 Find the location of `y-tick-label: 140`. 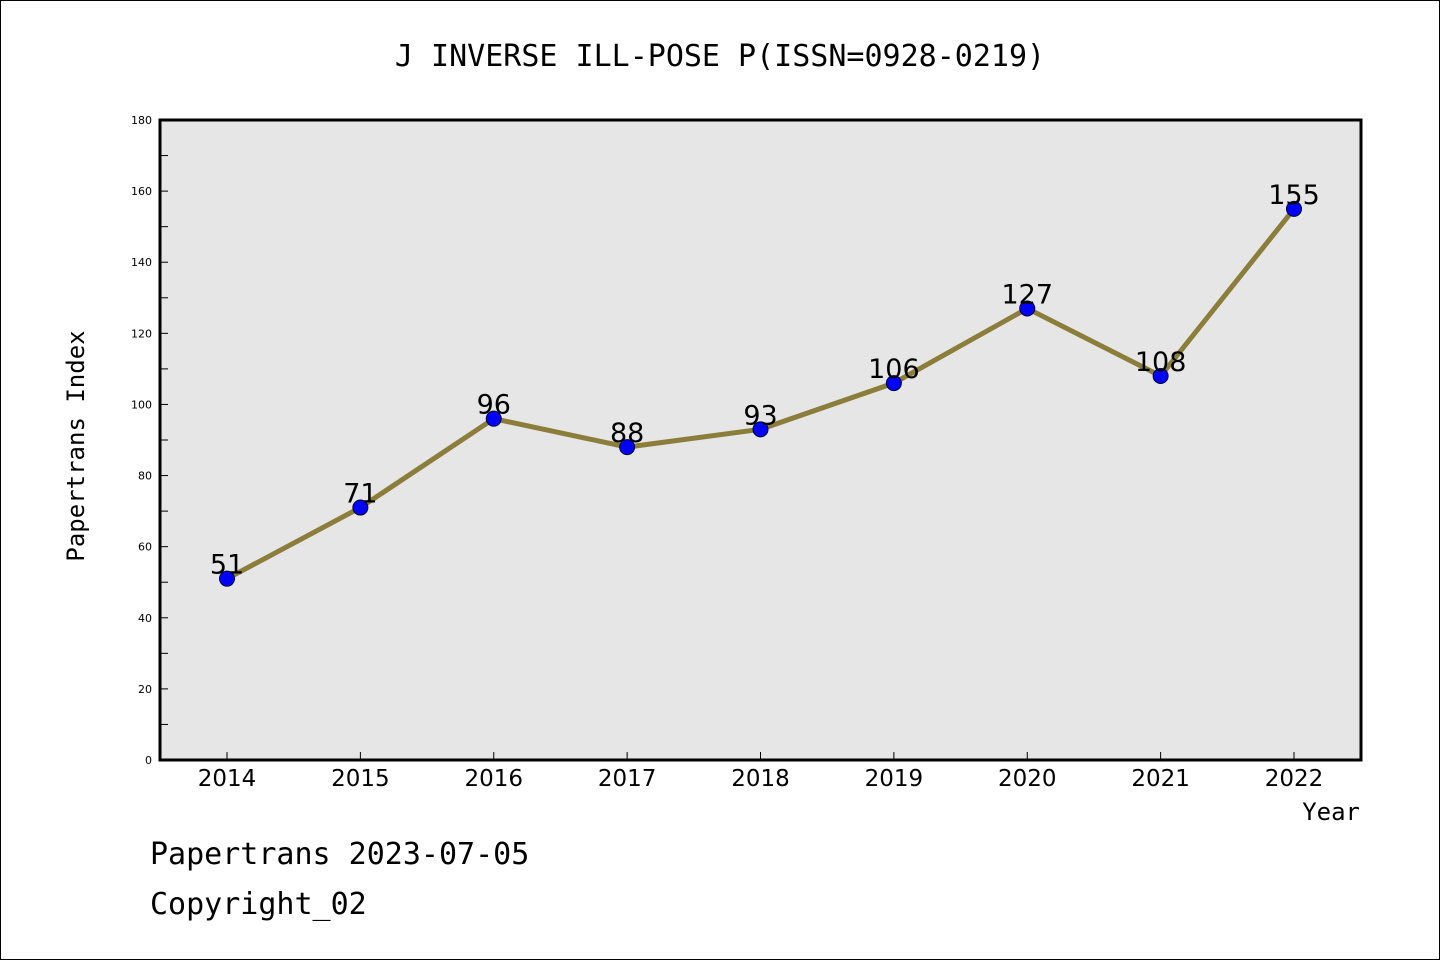

y-tick-label: 140 is located at coordinates (141, 262).